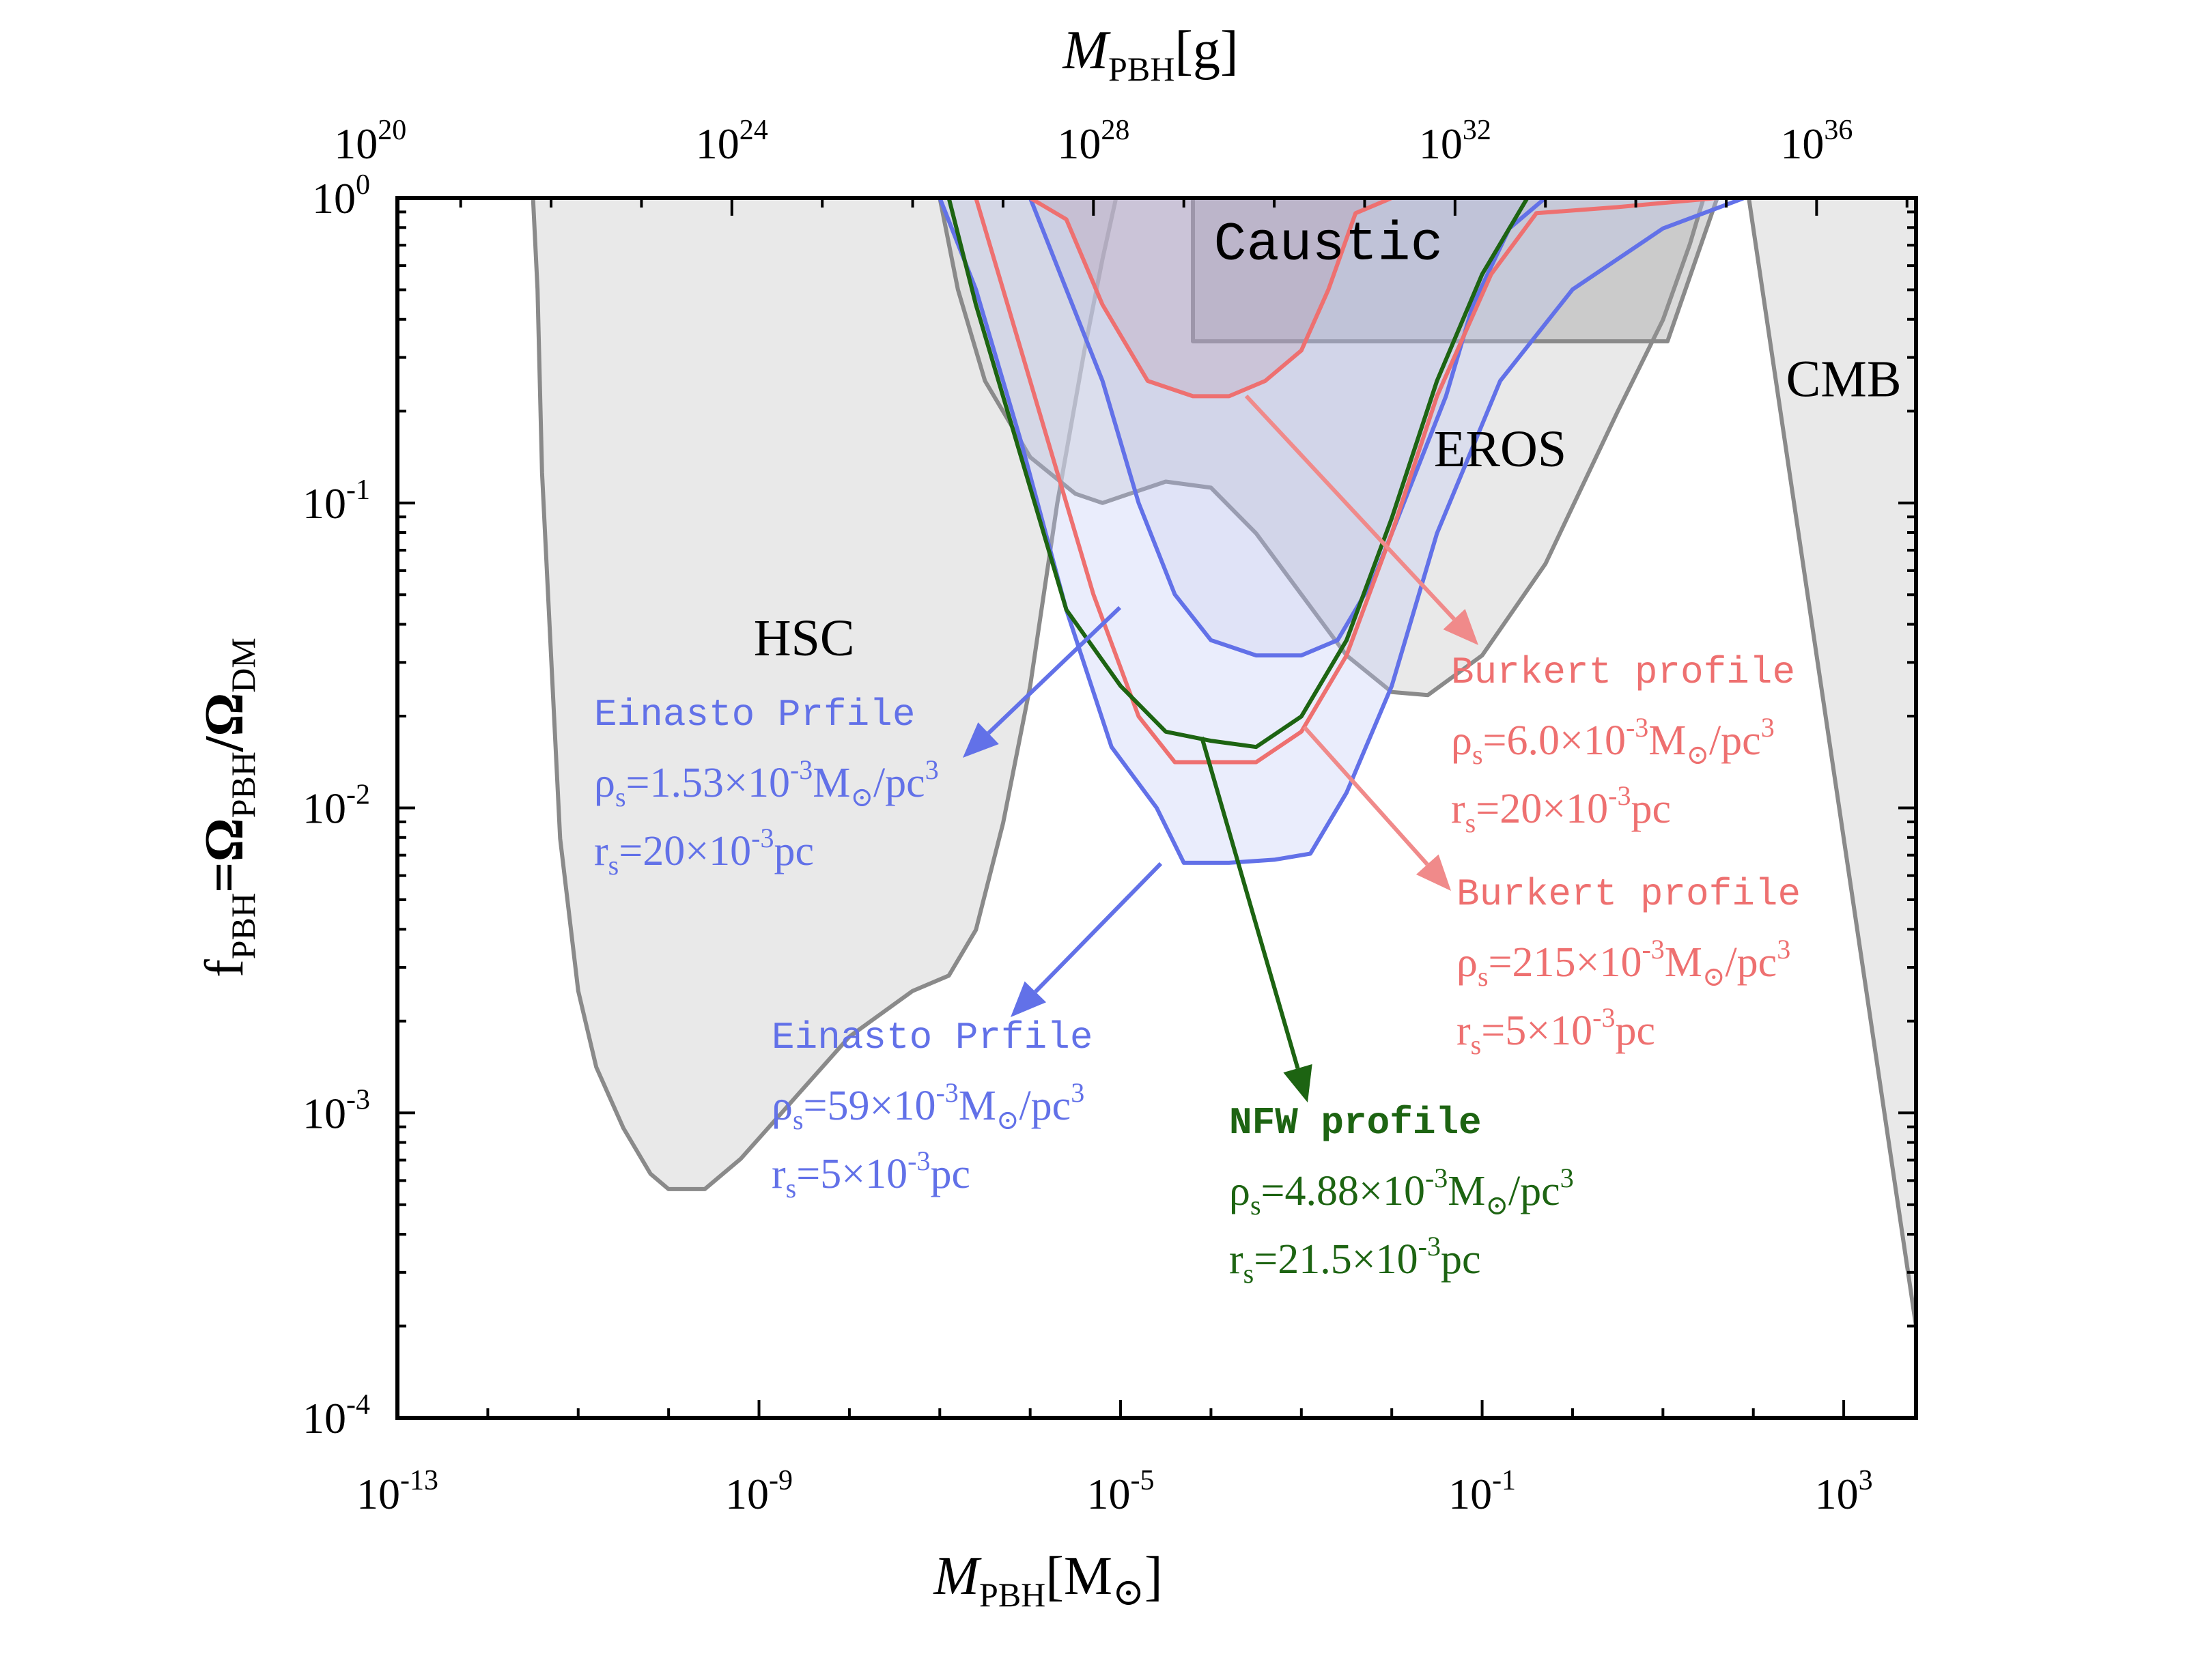 Image resolution: width=2196 pixels, height=1680 pixels. I want to click on region-label-cmb: CMB, so click(1844, 379).